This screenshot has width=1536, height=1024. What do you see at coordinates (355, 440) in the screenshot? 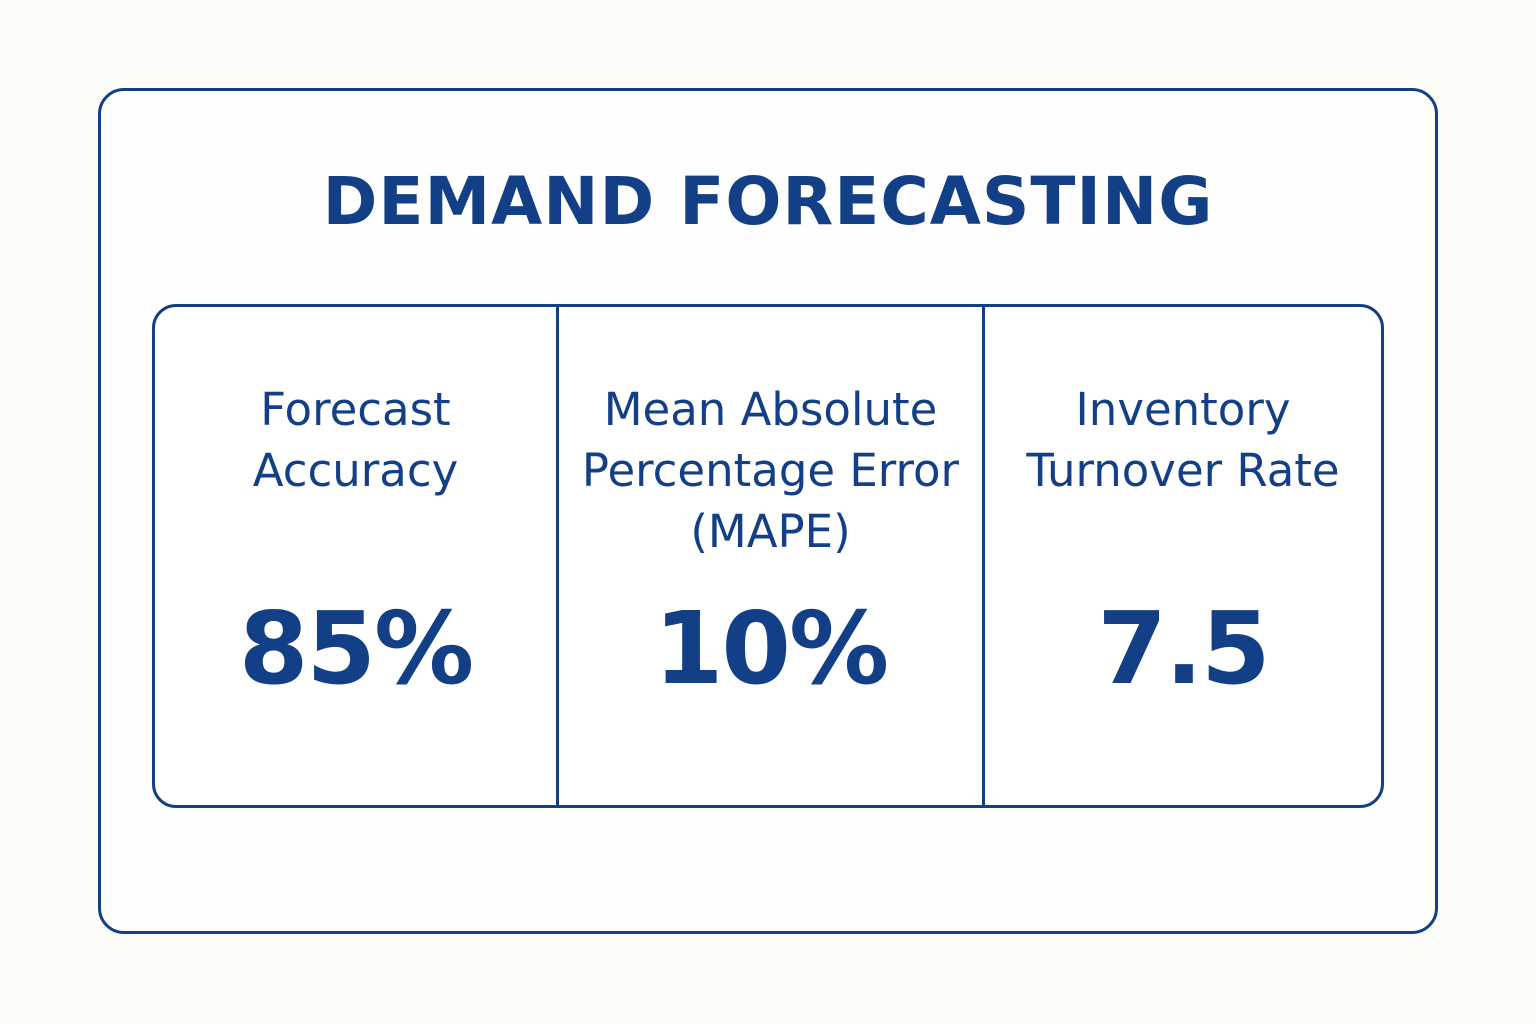
I see `metric-label: Forecast Accuracy` at bounding box center [355, 440].